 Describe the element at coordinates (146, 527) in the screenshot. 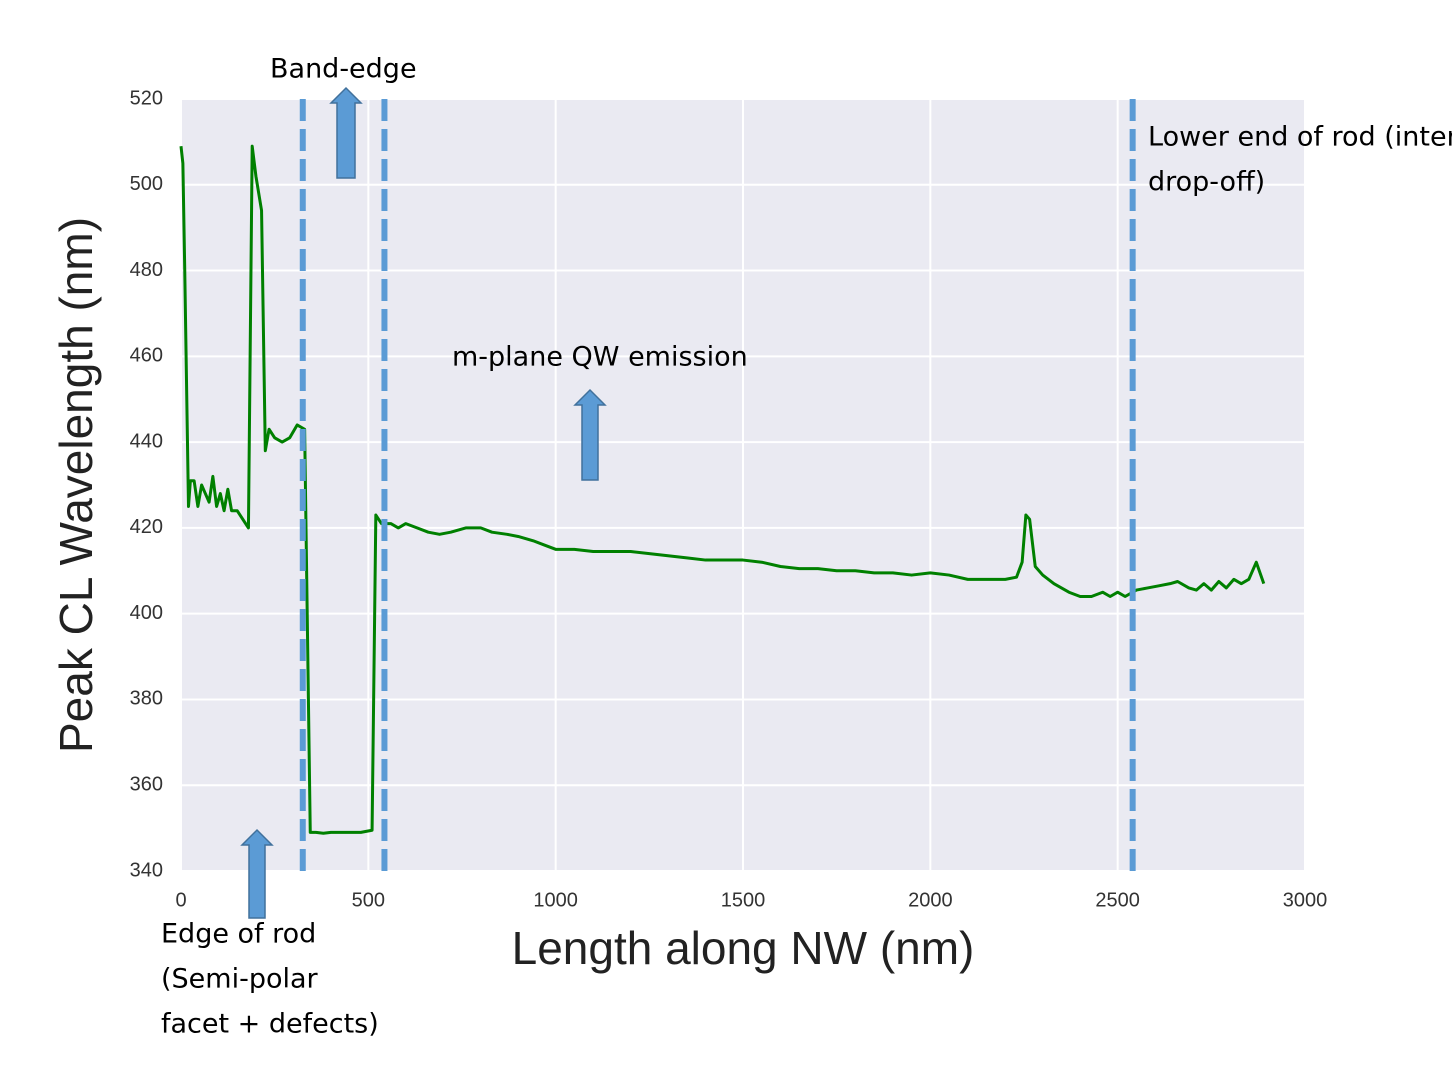

I see `y-tick-label: 420` at that location.